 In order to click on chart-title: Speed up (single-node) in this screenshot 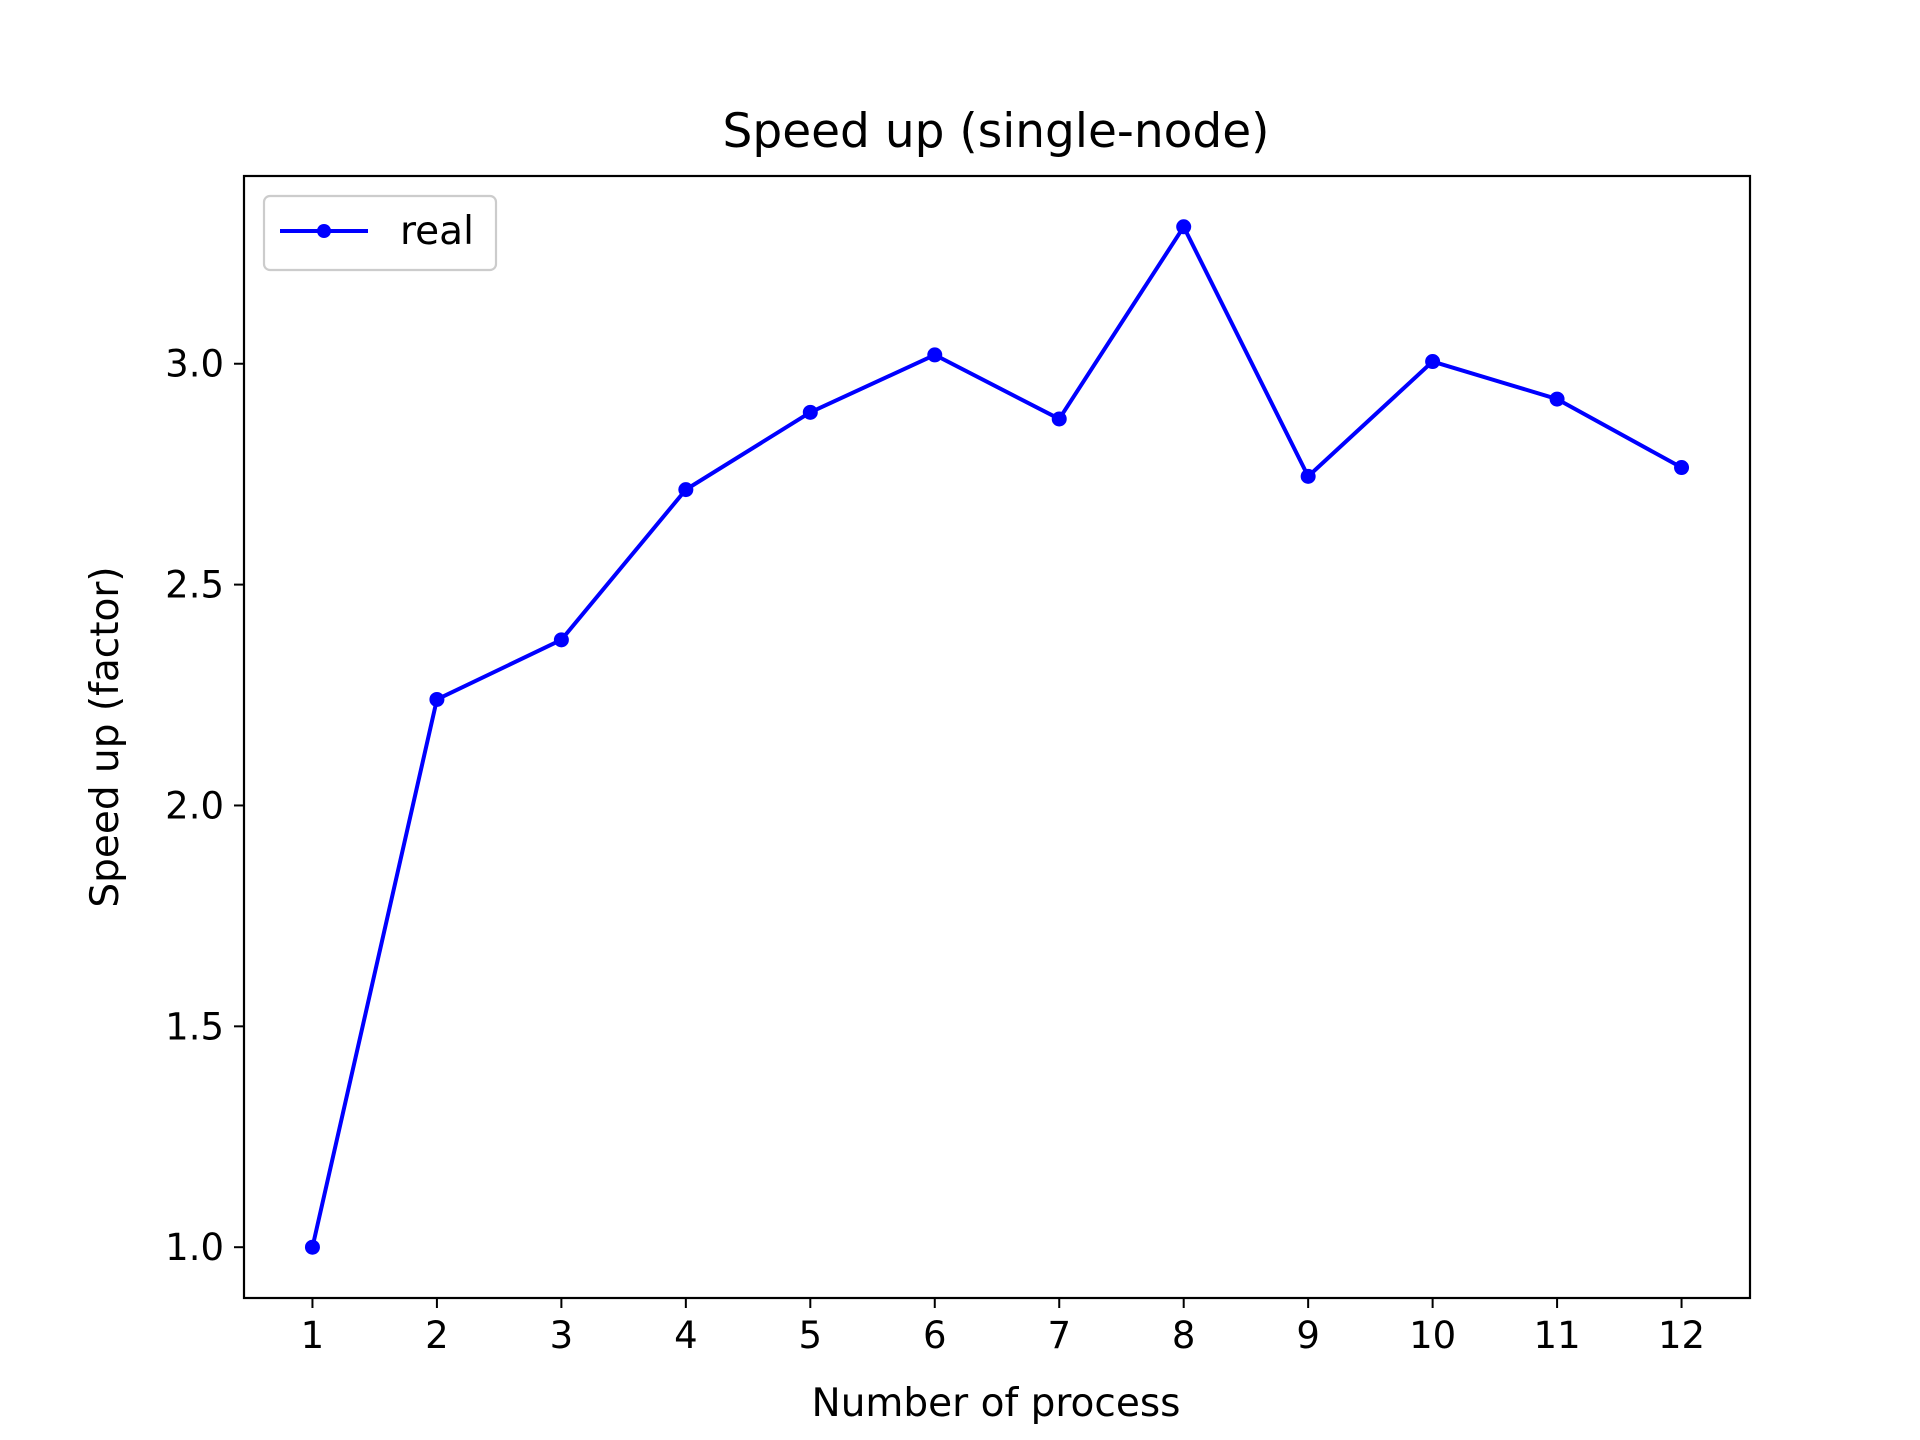, I will do `click(996, 131)`.